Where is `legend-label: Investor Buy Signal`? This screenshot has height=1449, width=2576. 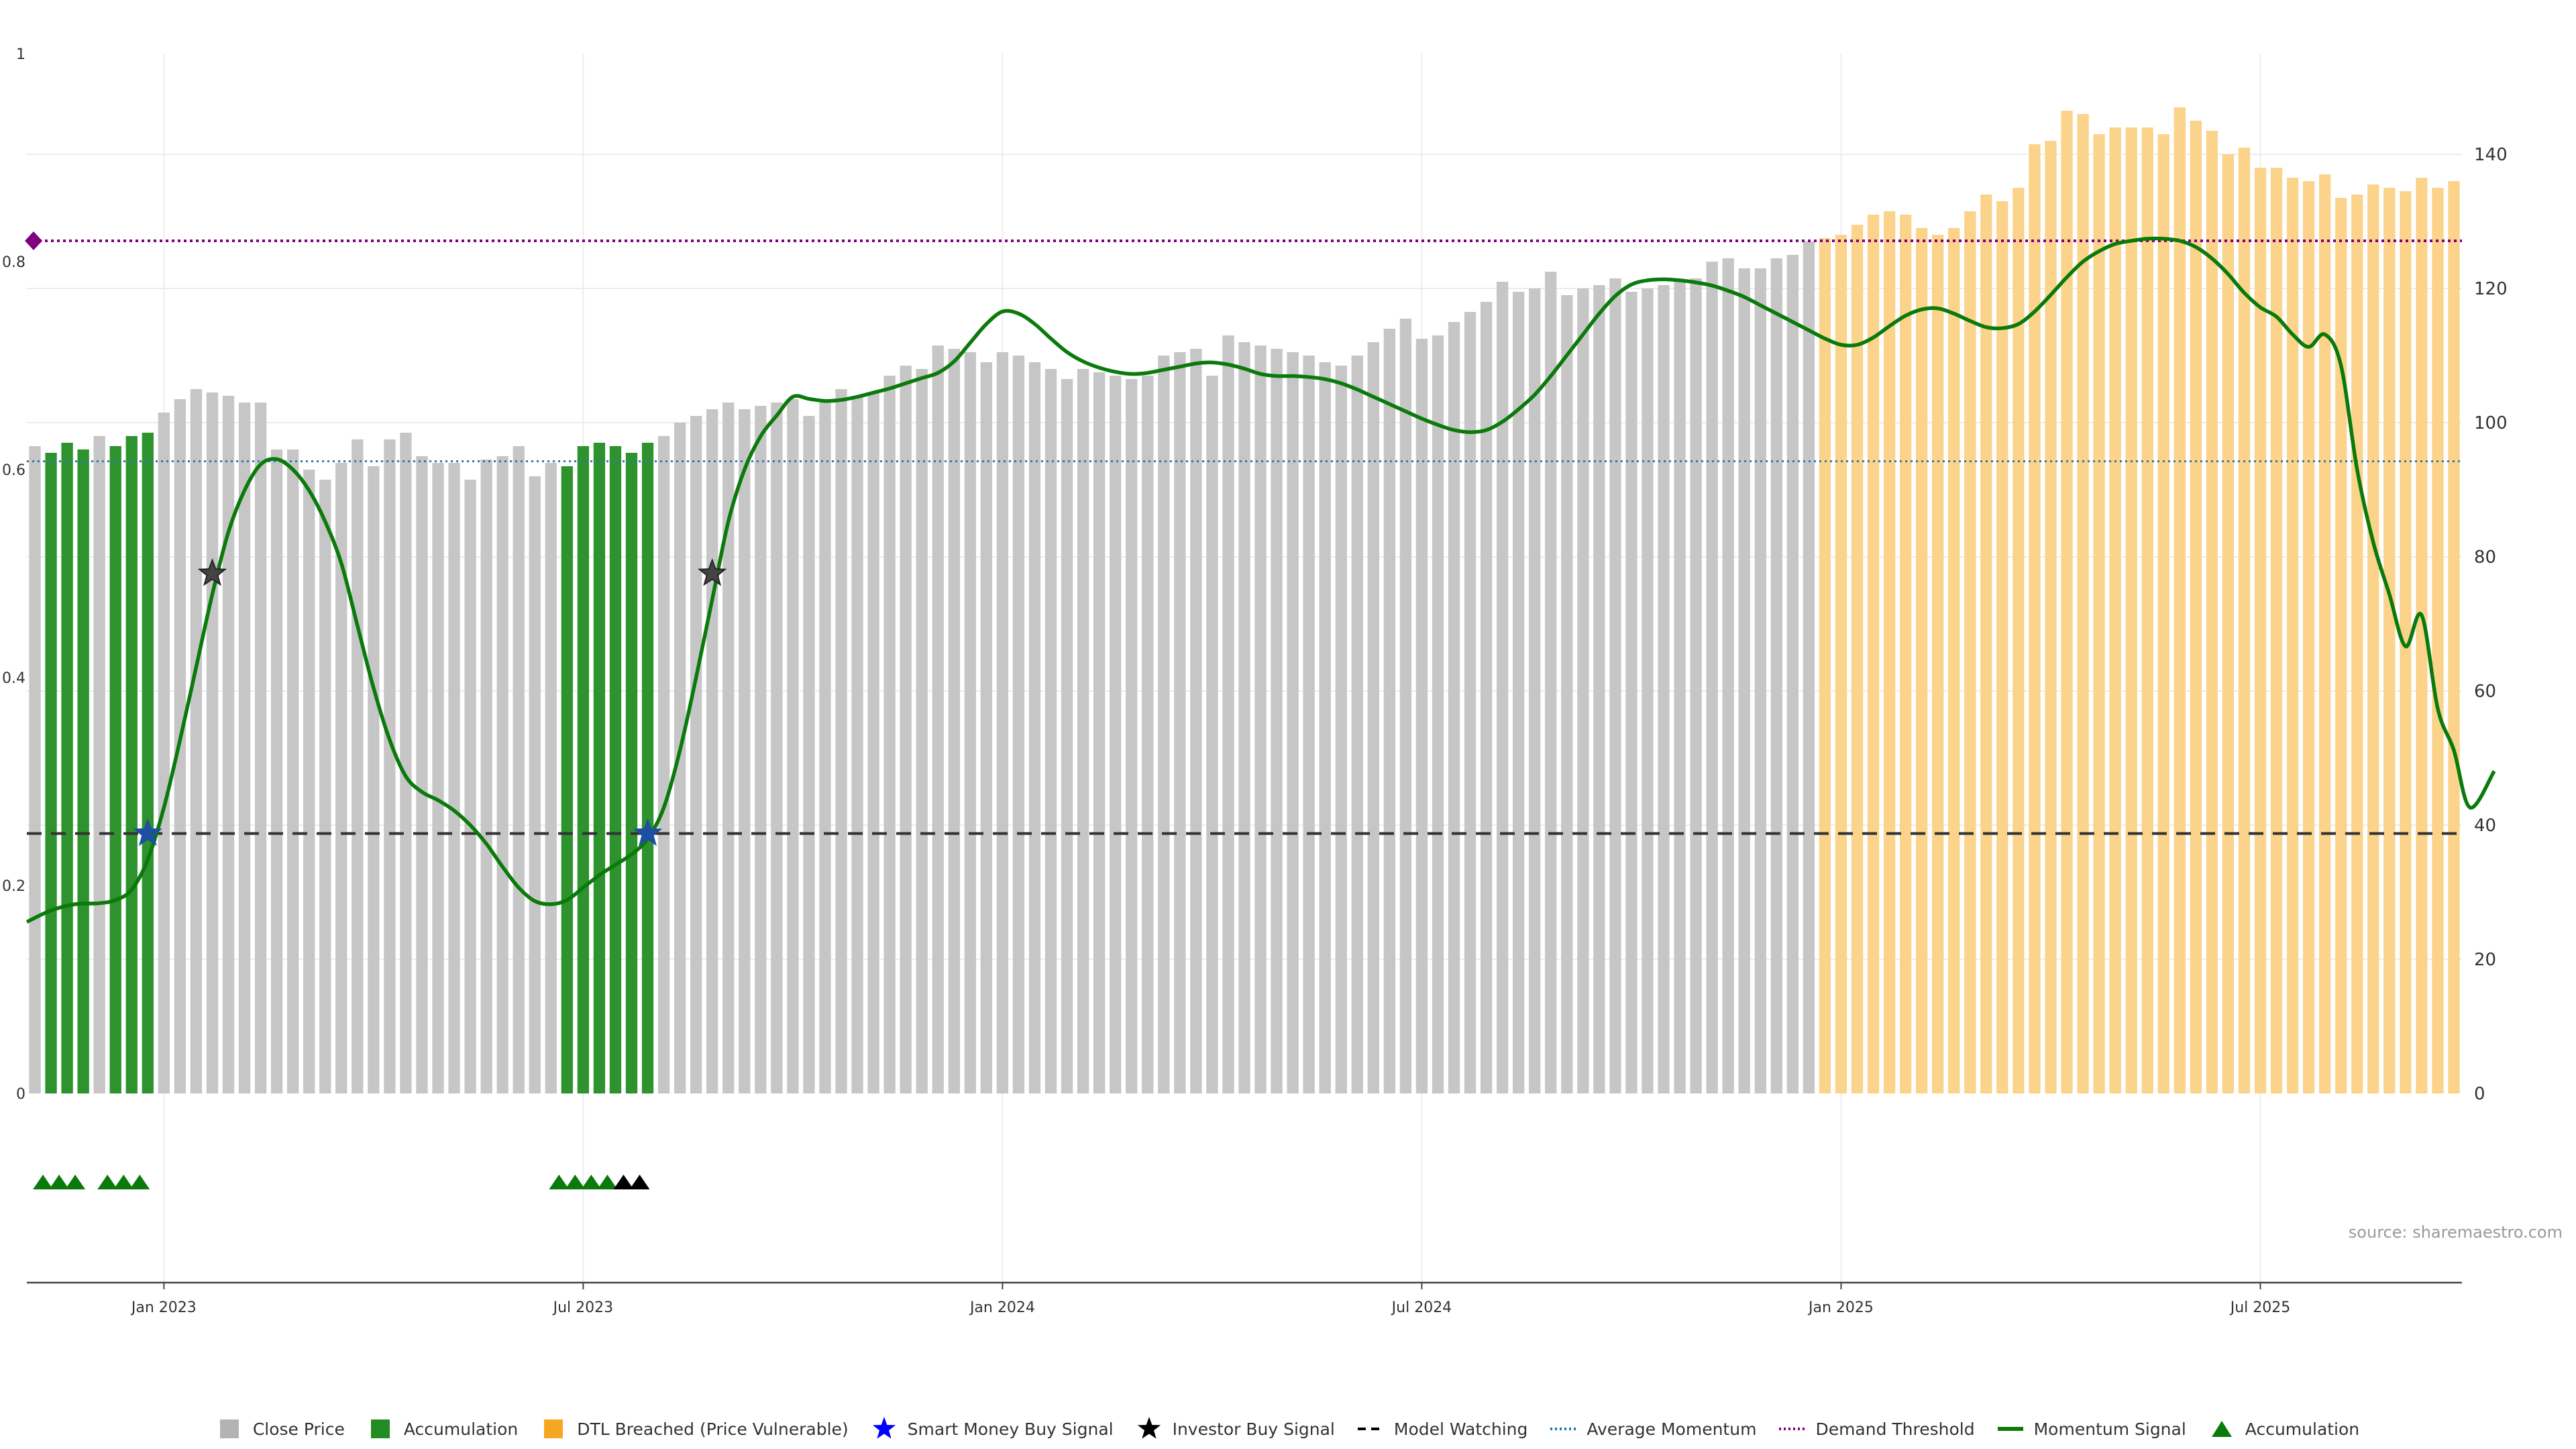 legend-label: Investor Buy Signal is located at coordinates (1253, 1429).